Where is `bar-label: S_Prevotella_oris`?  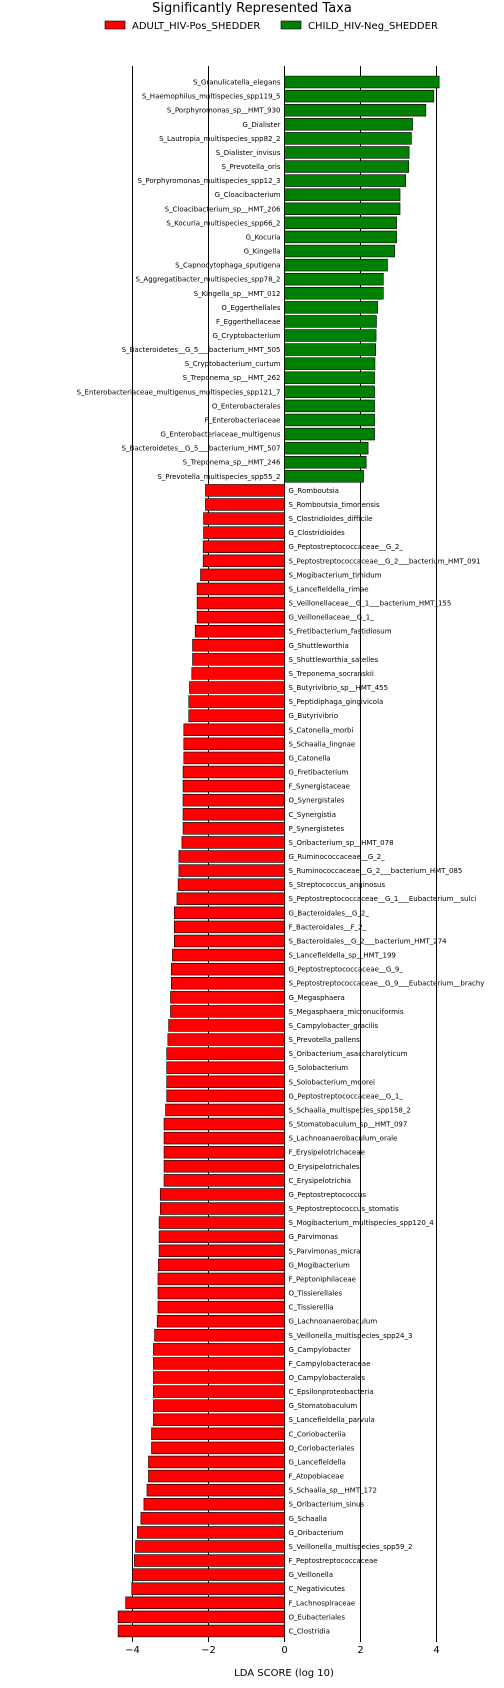
bar-label: S_Prevotella_oris is located at coordinates (251, 167).